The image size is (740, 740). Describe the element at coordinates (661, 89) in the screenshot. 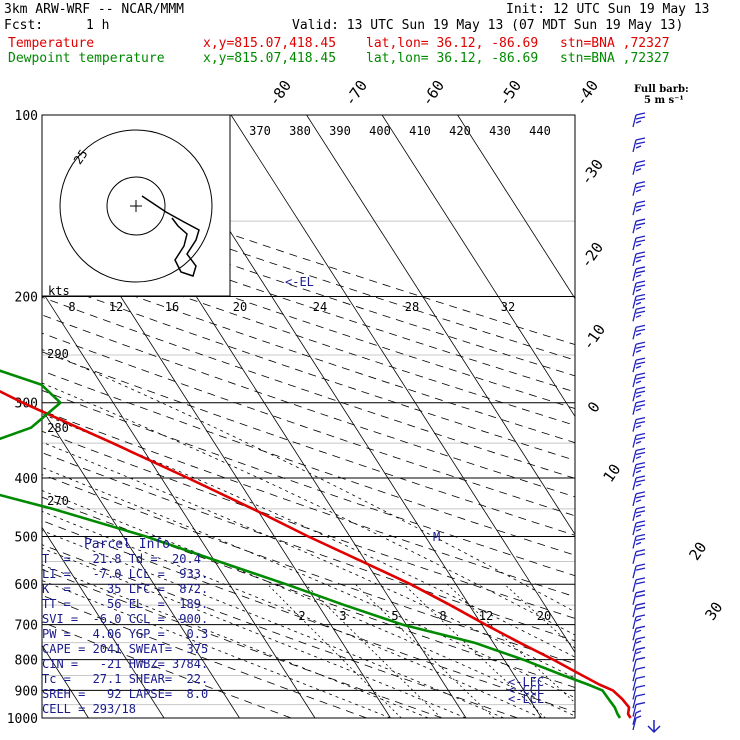

I see `full-barb-label: Full barb:` at that location.